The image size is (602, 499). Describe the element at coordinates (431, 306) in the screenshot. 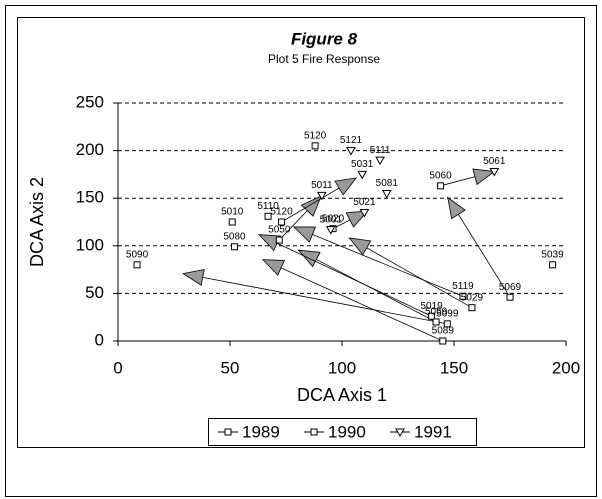

I see `point-label: 5019` at that location.